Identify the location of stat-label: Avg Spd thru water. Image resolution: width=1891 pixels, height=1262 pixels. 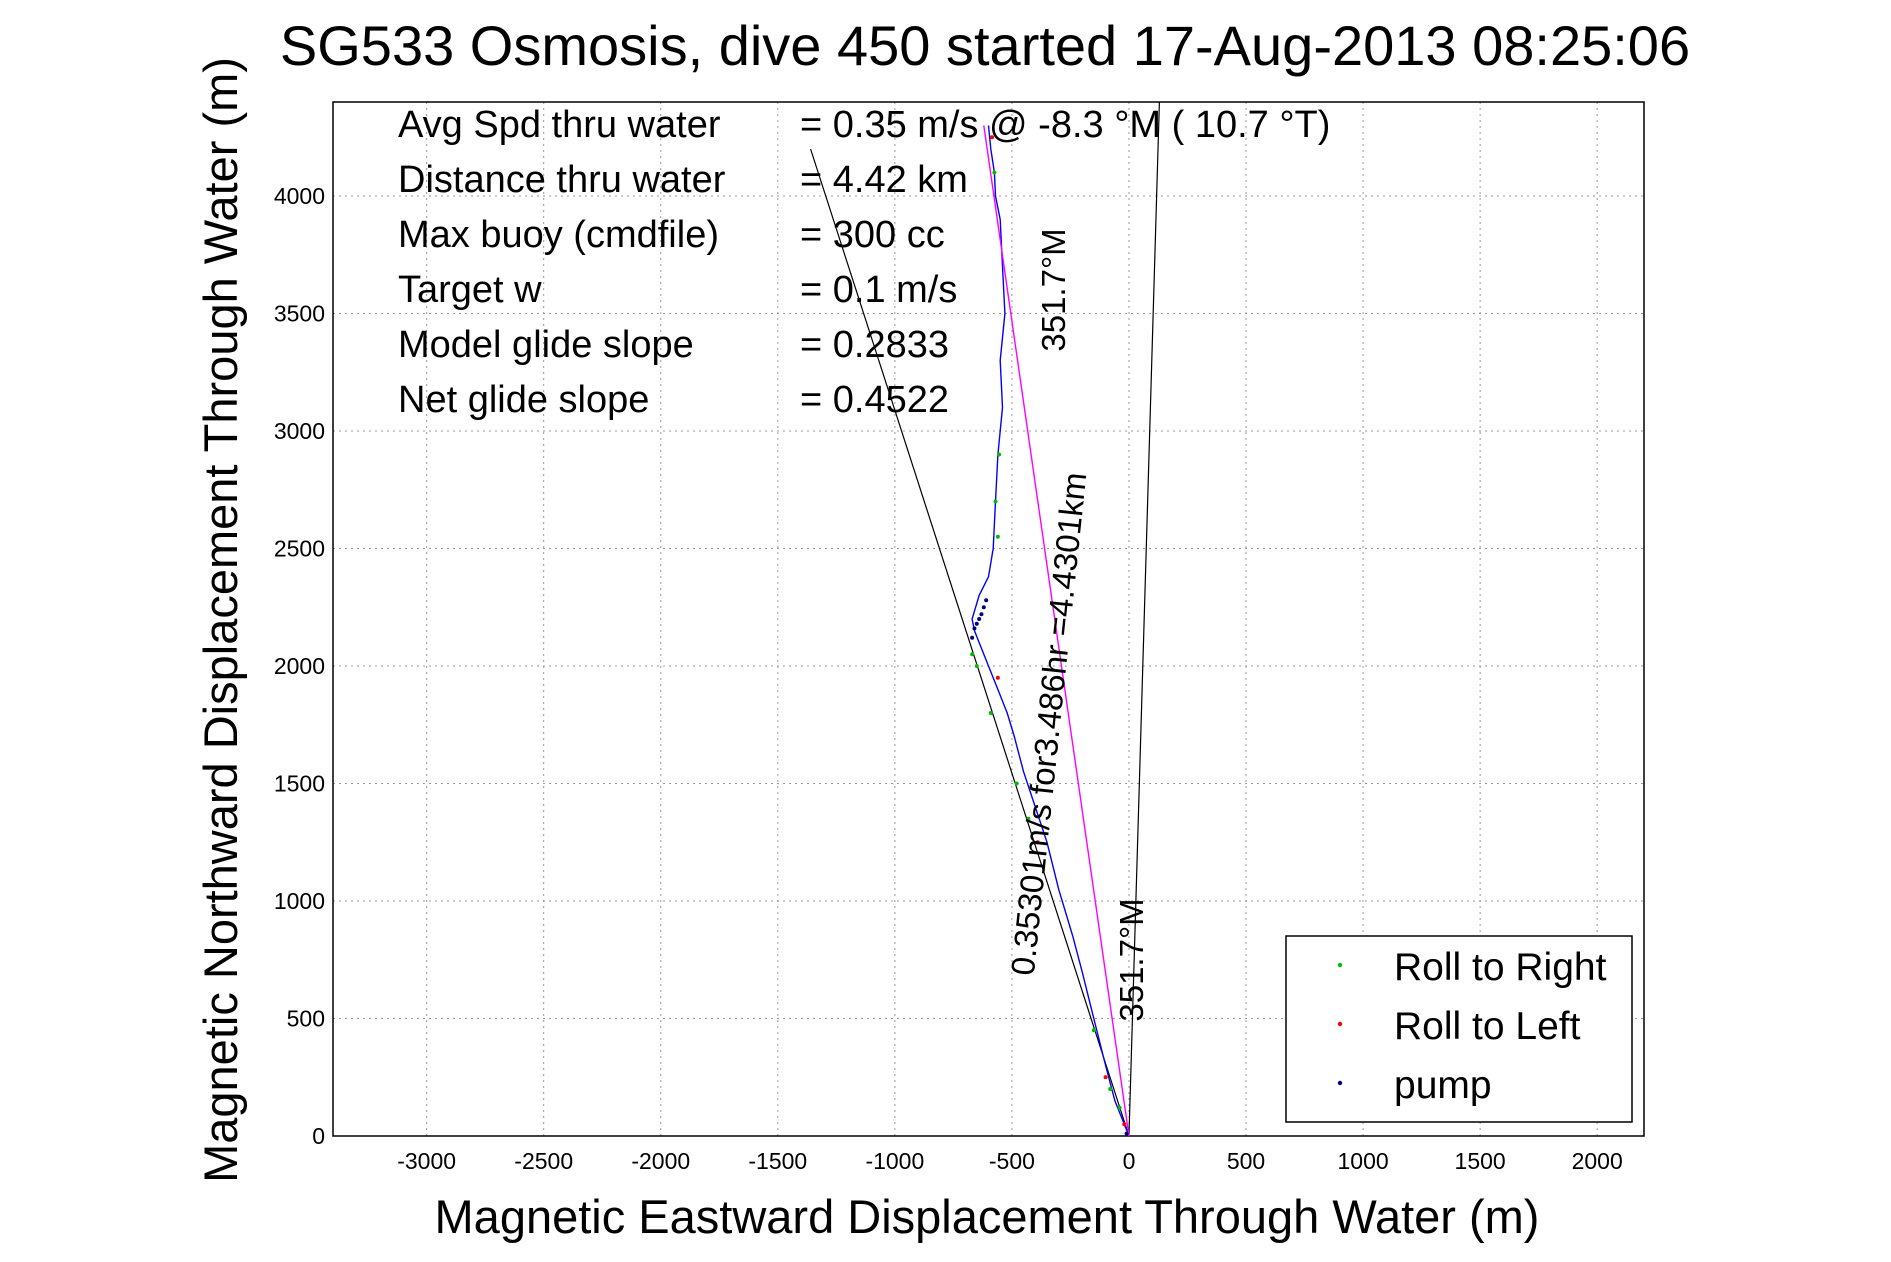
(559, 125).